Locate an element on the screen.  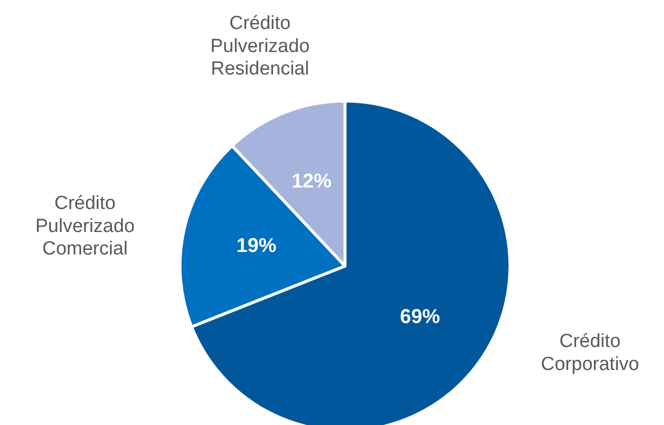
slice-label: Crédito Pulverizado Residencial is located at coordinates (260, 46).